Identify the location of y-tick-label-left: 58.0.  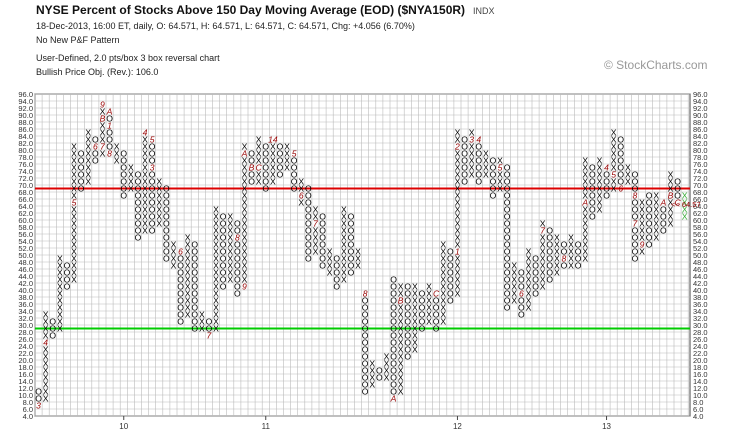
(25, 227).